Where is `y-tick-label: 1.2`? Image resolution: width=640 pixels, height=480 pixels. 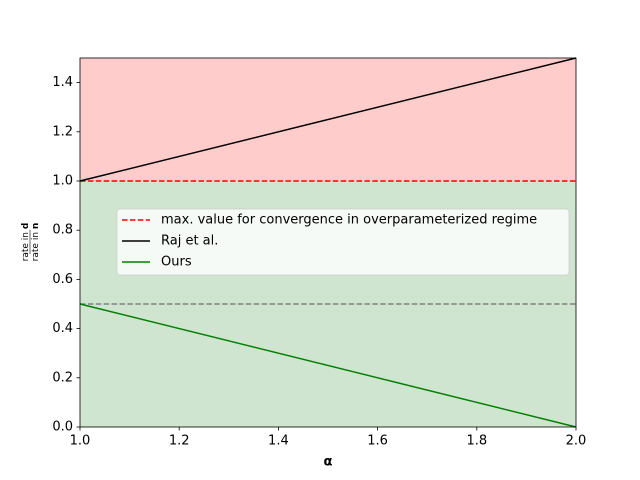
y-tick-label: 1.2 is located at coordinates (62, 131).